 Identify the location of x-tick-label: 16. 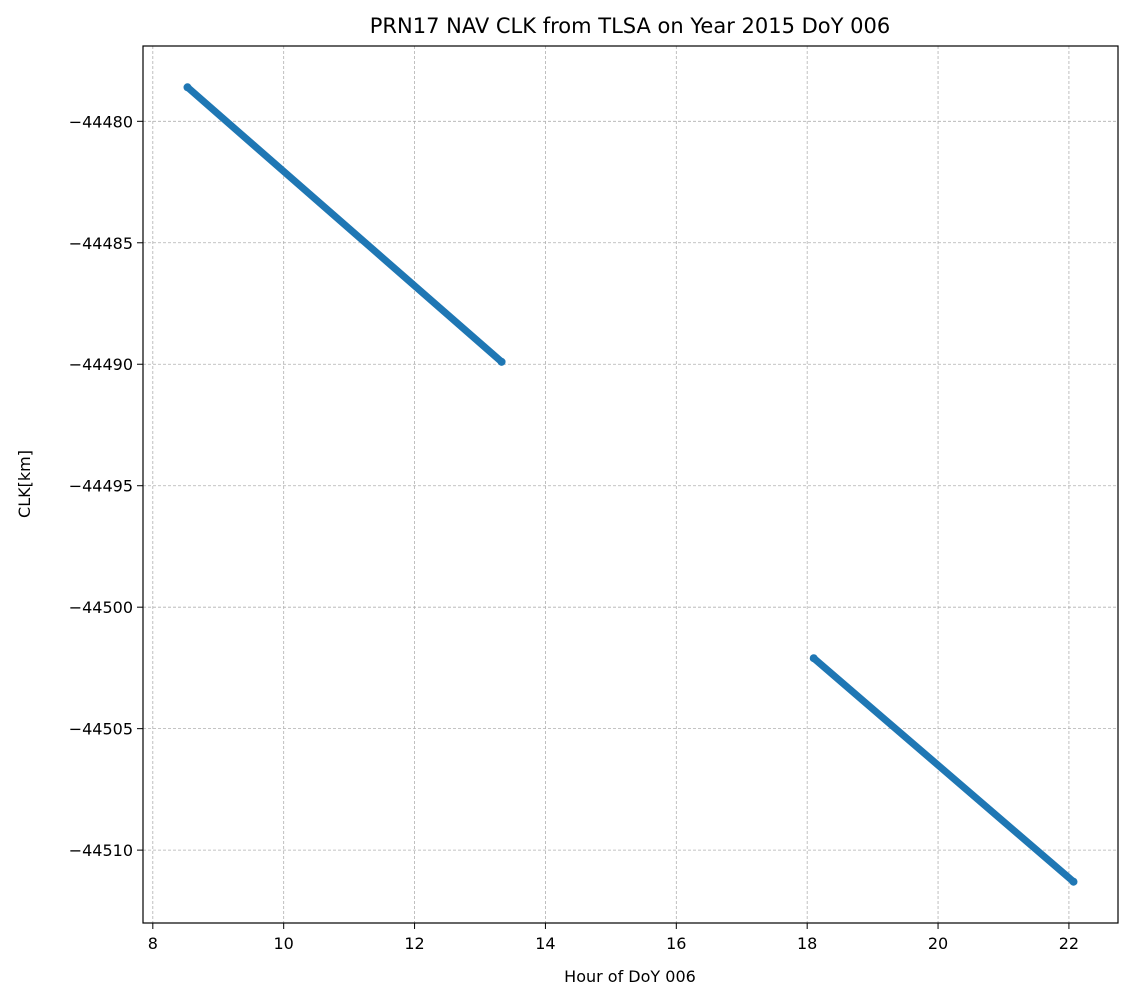
(676, 943).